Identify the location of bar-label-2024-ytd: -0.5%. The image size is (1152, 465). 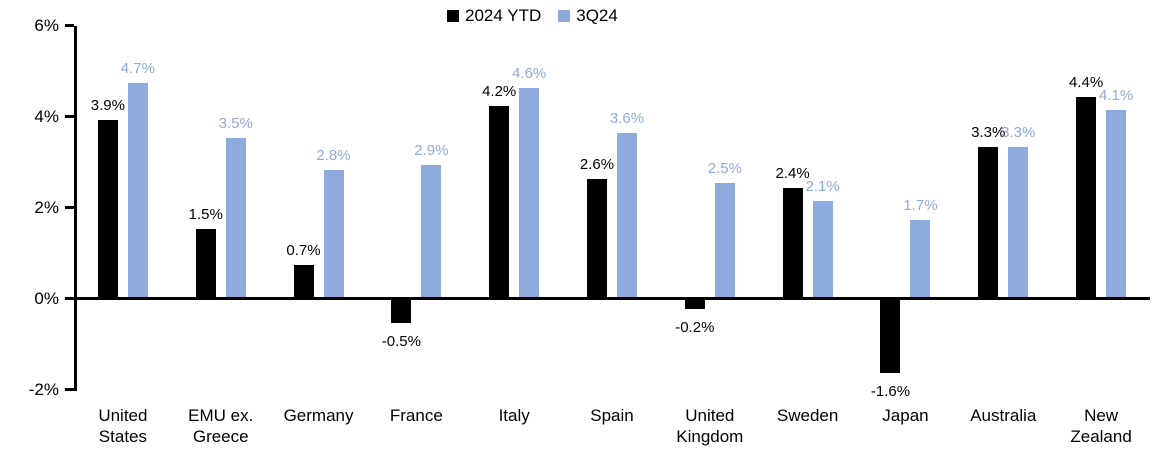
(401, 341).